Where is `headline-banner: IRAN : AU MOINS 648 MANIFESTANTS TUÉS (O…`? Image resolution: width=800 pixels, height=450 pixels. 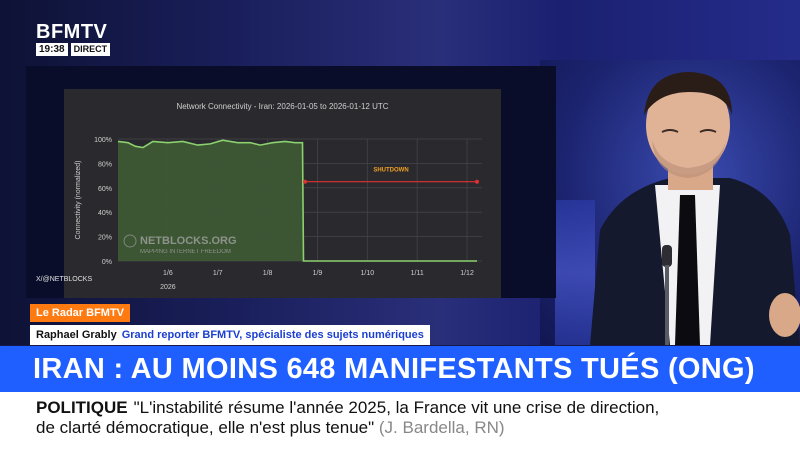
headline-banner: IRAN : AU MOINS 648 MANIFESTANTS TUÉS (O… is located at coordinates (400, 369).